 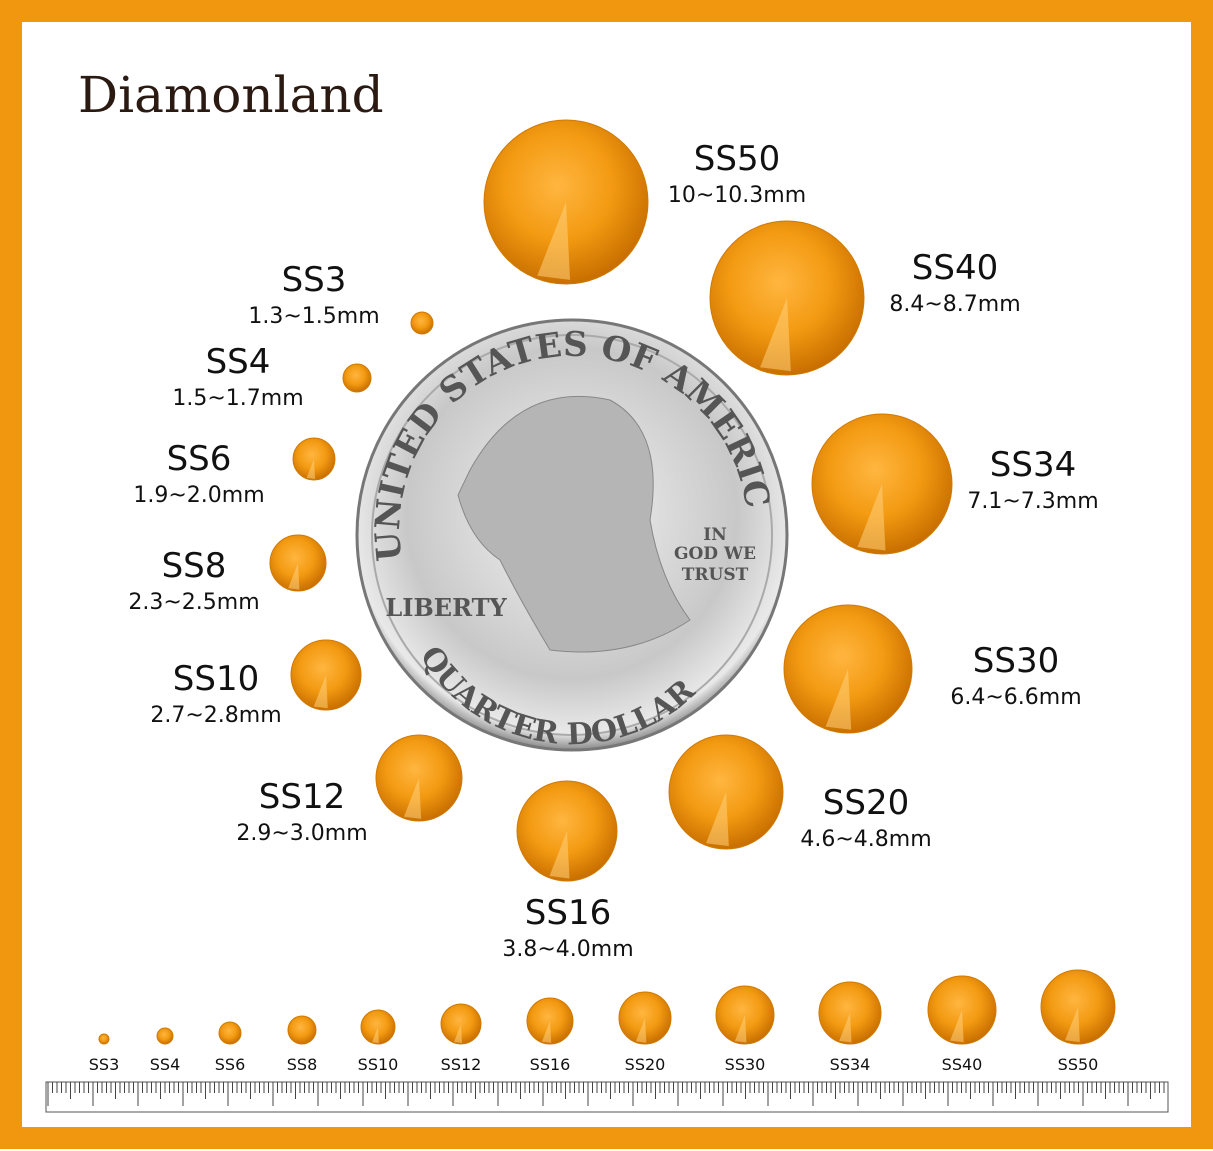 What do you see at coordinates (314, 280) in the screenshot?
I see `size-name: SS3` at bounding box center [314, 280].